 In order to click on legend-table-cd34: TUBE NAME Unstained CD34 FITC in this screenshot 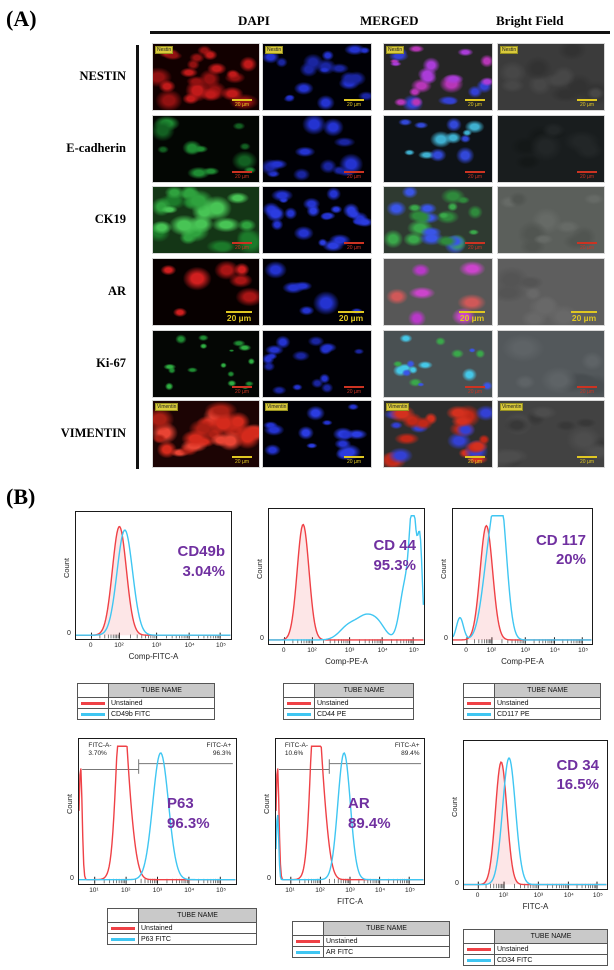, I will do `click(535, 947)`.